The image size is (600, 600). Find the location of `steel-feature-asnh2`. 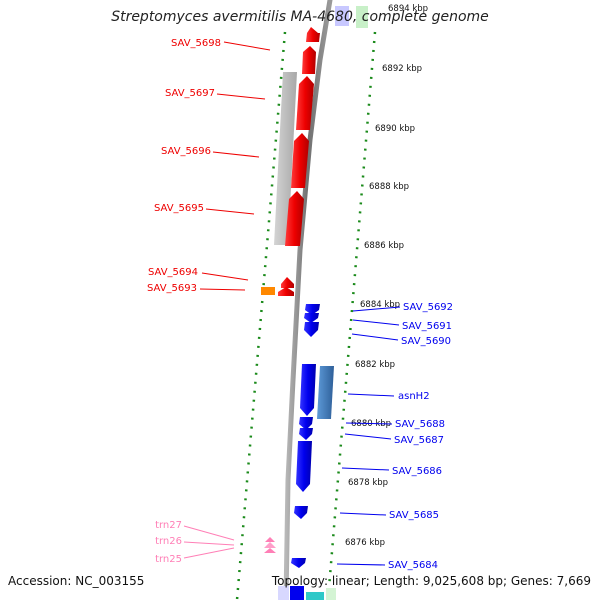

steel-feature-asnh2 is located at coordinates (325, 392).